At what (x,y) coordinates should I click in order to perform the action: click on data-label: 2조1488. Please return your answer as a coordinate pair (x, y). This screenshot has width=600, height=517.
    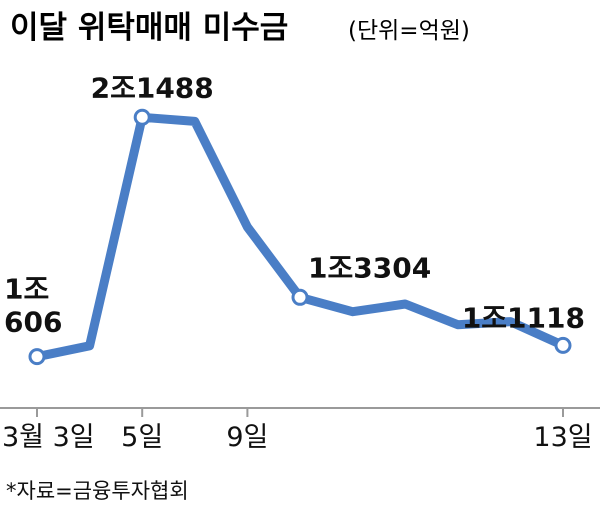
    Looking at the image, I should click on (152, 87).